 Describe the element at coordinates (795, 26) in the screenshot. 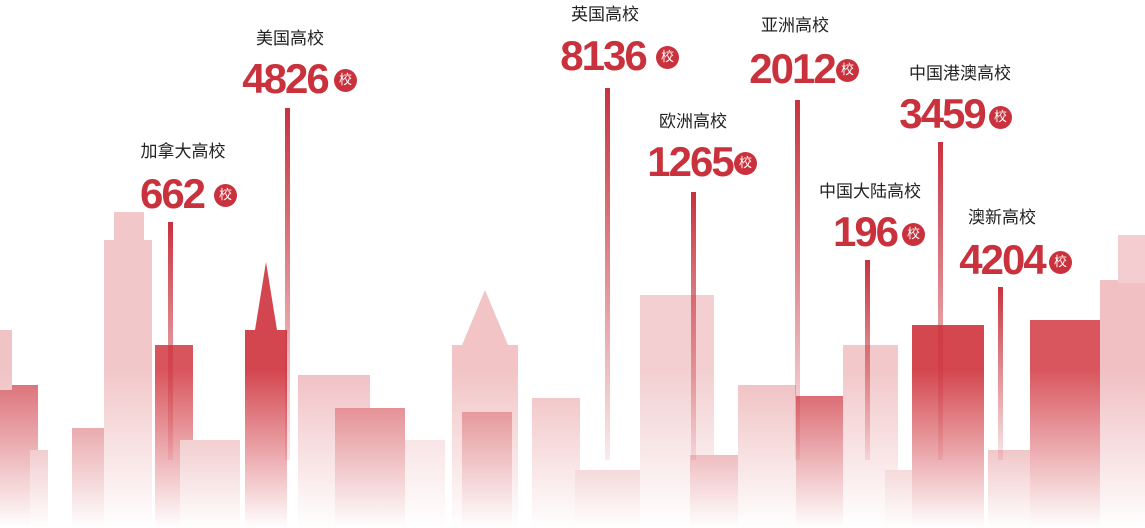

I see `item-label: 亚洲高校` at that location.